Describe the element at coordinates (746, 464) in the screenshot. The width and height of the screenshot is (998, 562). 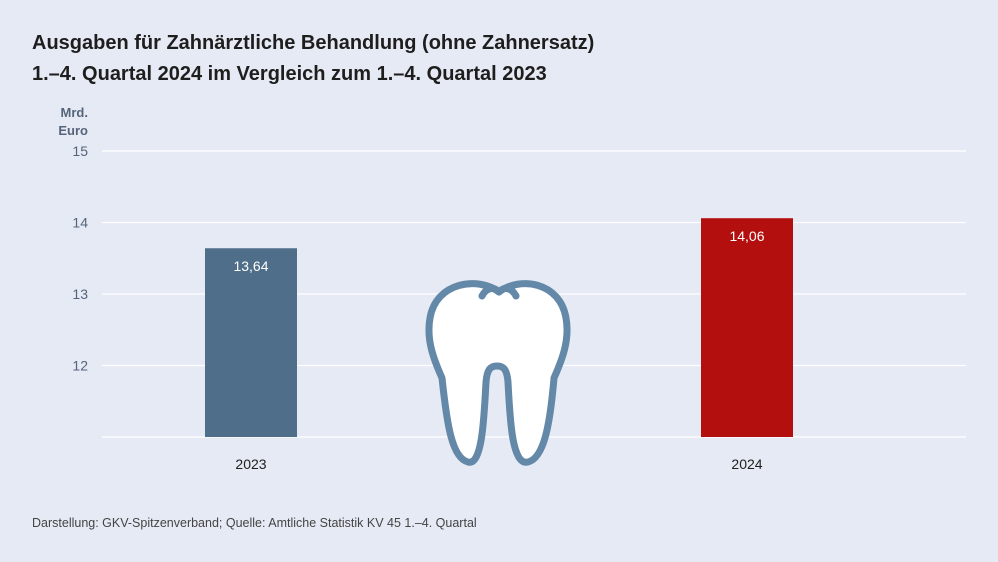
I see `category-label-2024: 2024` at that location.